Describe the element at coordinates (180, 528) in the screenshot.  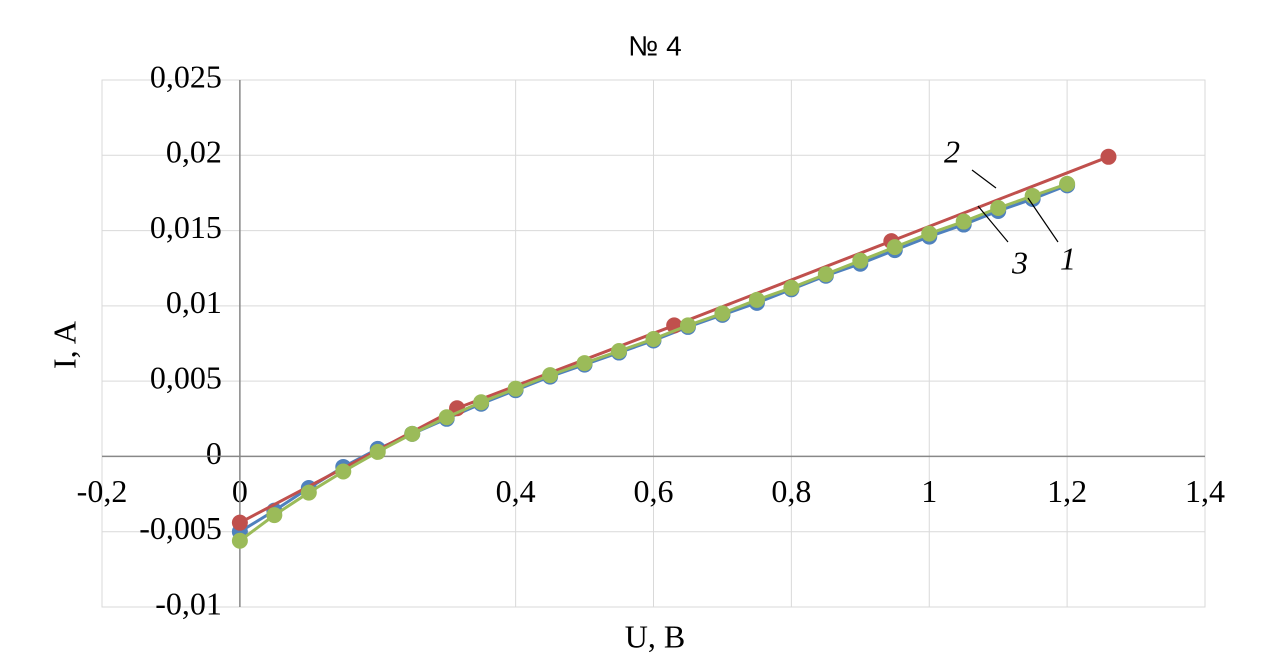
I see `y-tick-label: -0,005` at that location.